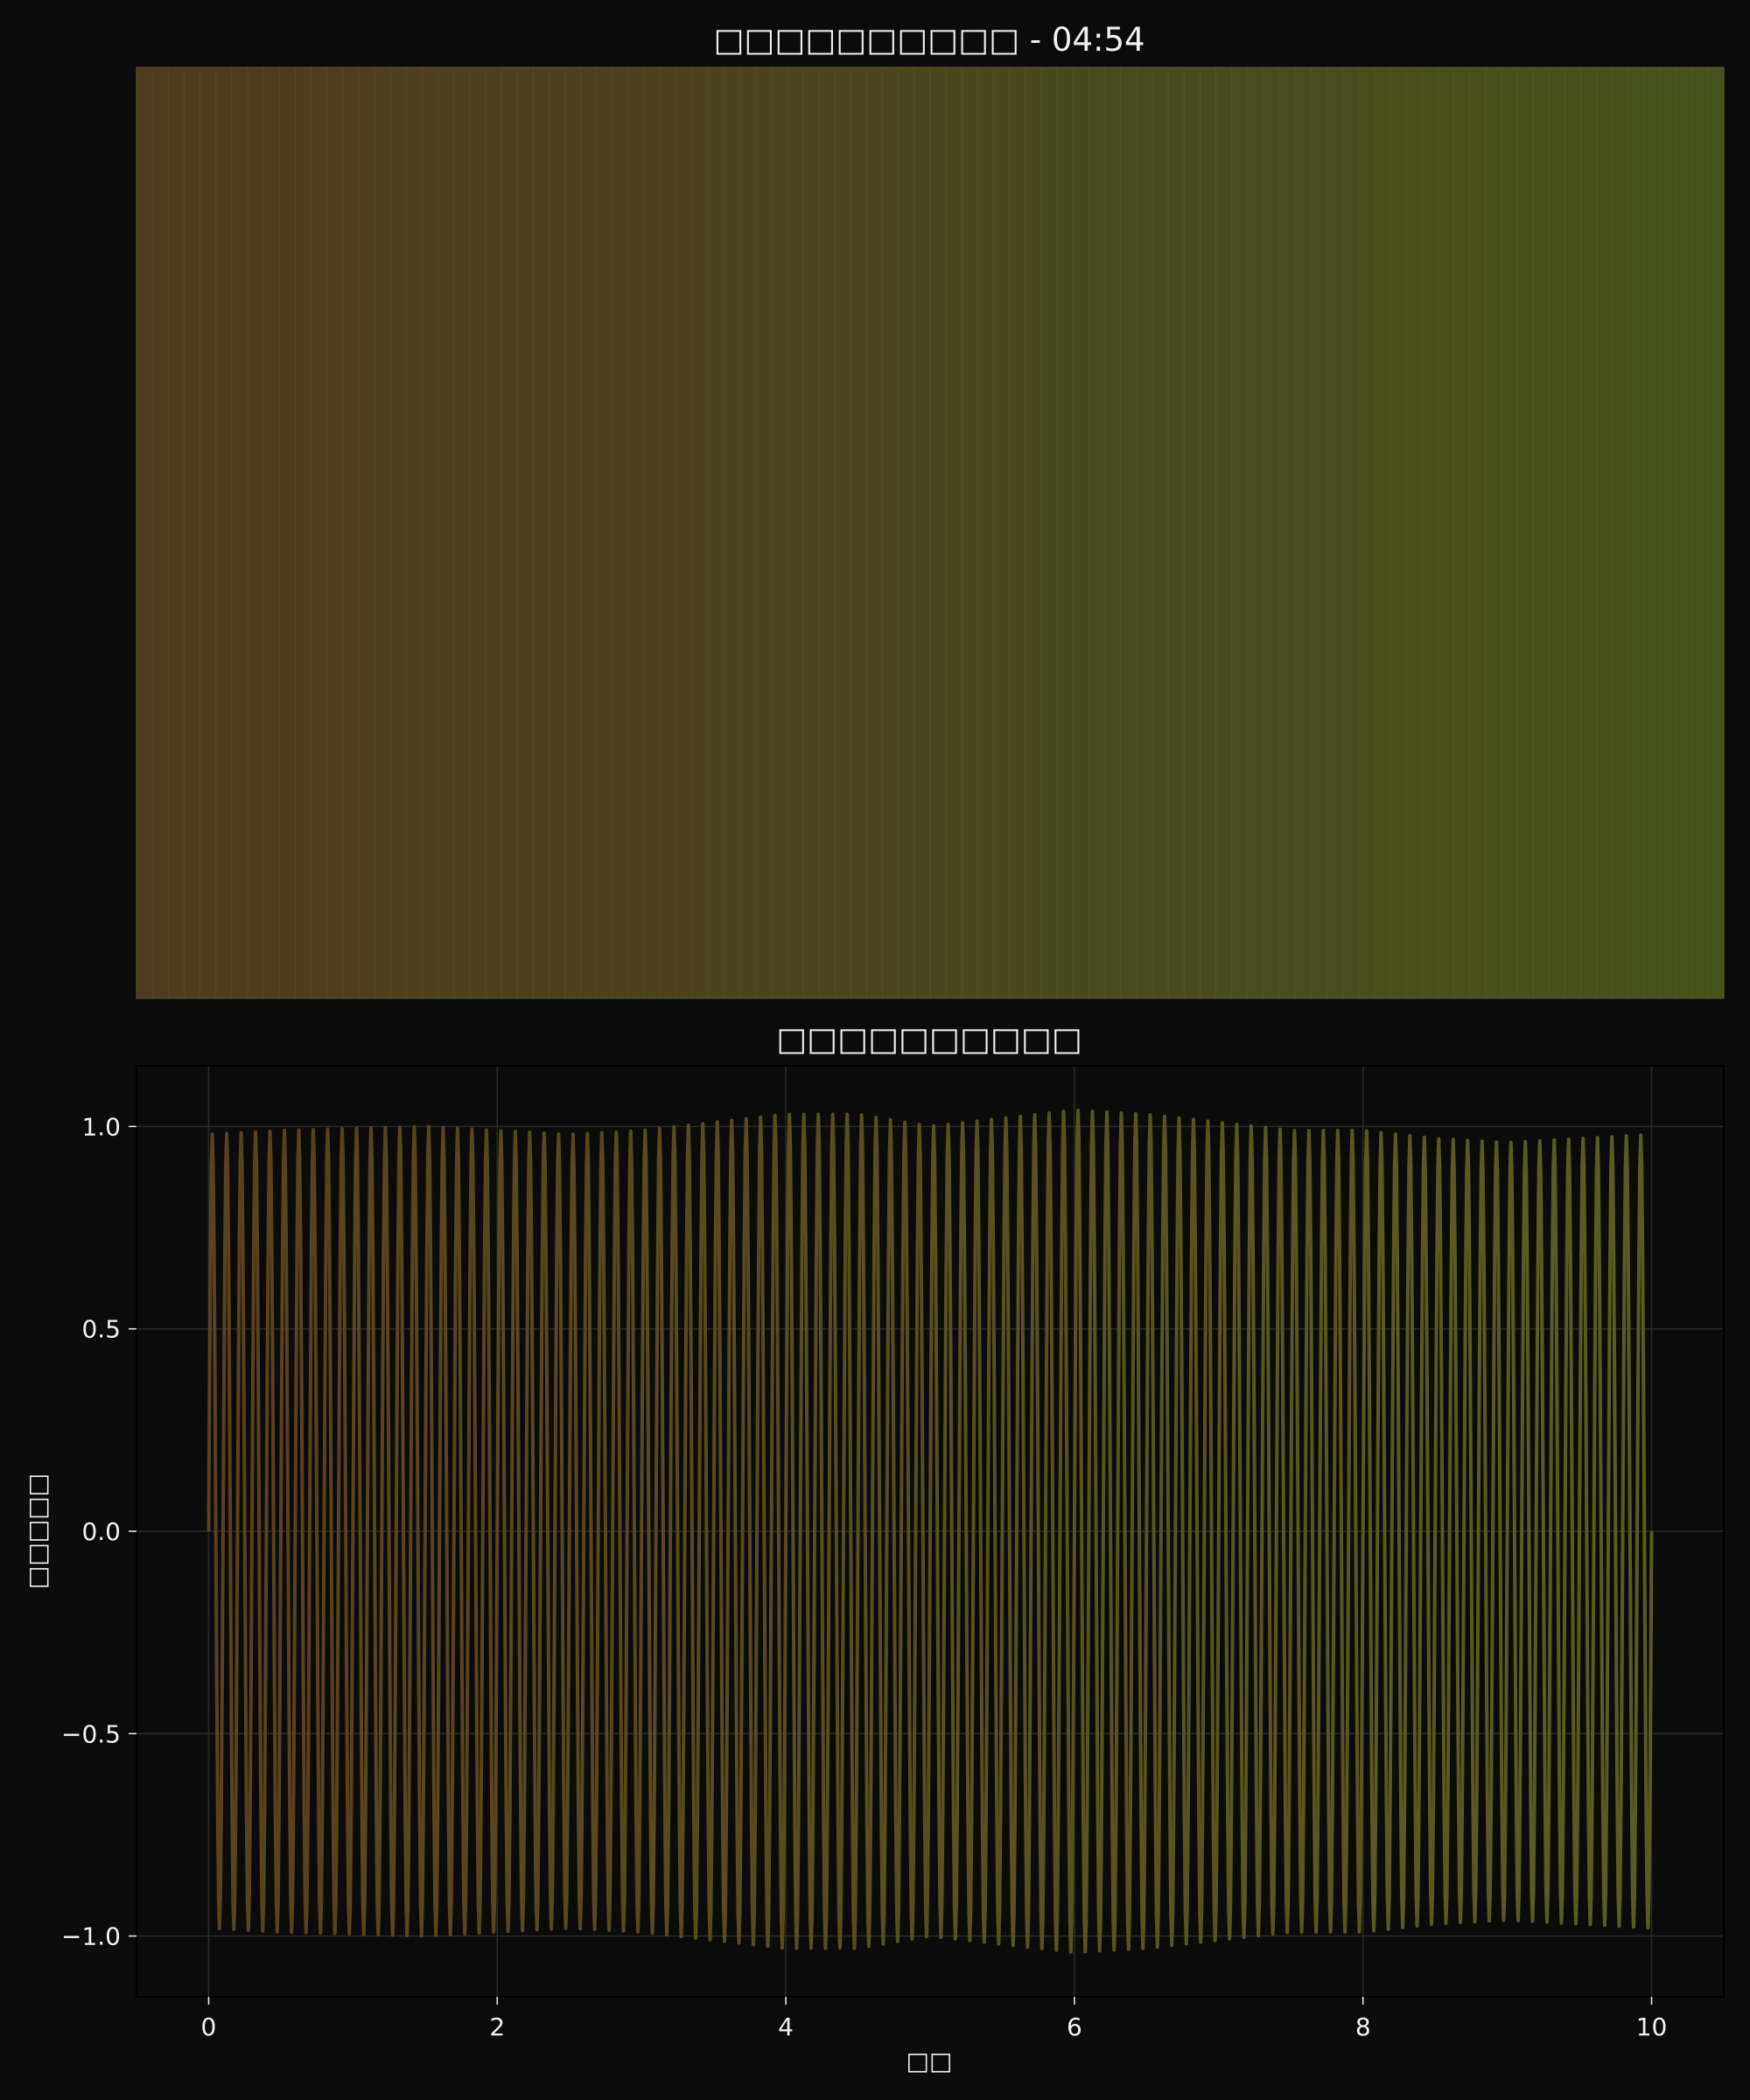 This screenshot has width=1750, height=2100. What do you see at coordinates (91, 1936) in the screenshot?
I see `y-tick-label: −1.0` at bounding box center [91, 1936].